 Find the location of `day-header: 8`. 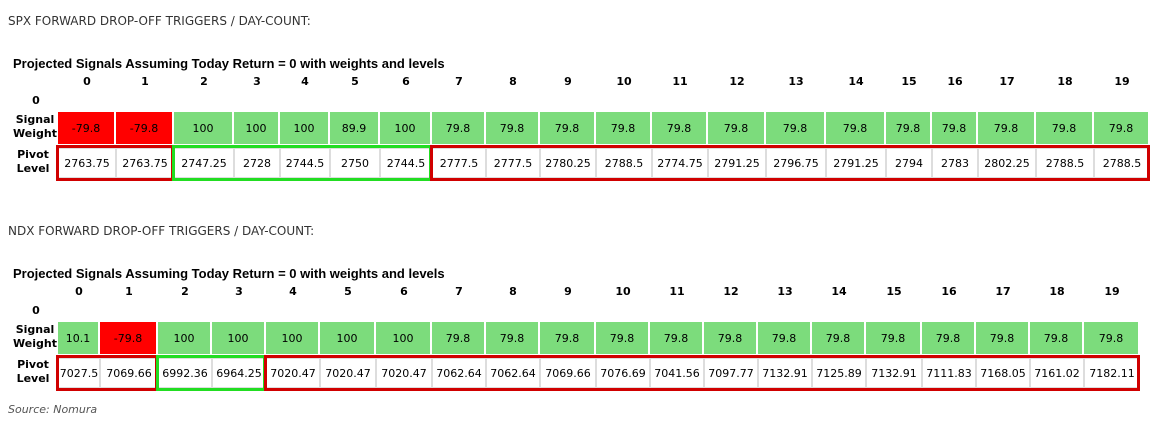

day-header: 8 is located at coordinates (513, 81).